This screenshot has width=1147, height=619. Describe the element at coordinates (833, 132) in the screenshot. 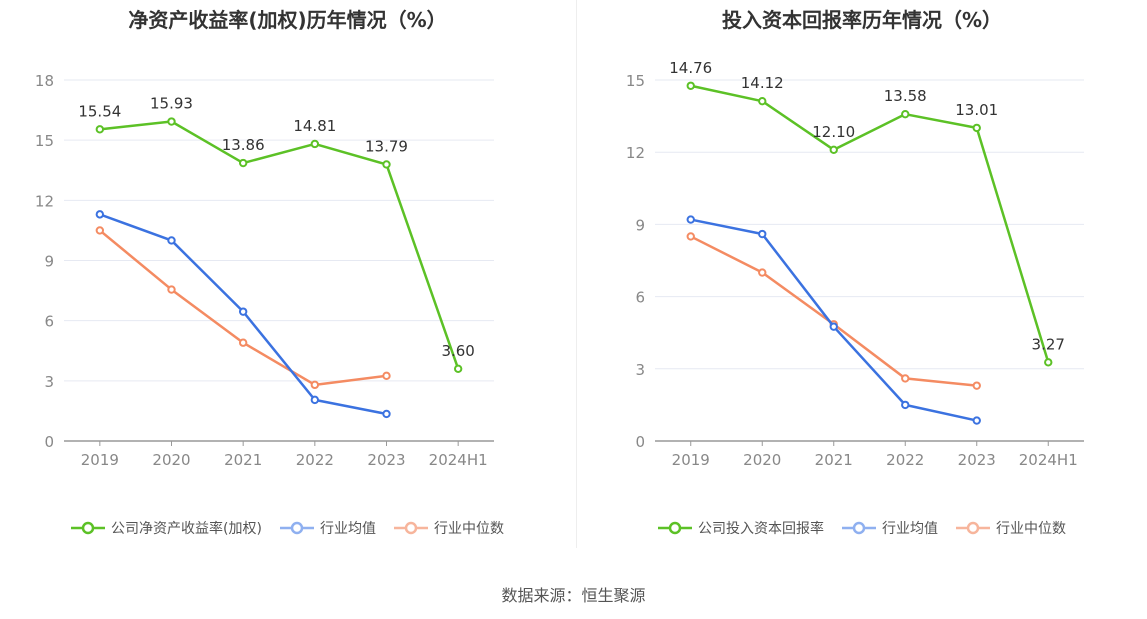

I see `data-label: 12.10` at that location.